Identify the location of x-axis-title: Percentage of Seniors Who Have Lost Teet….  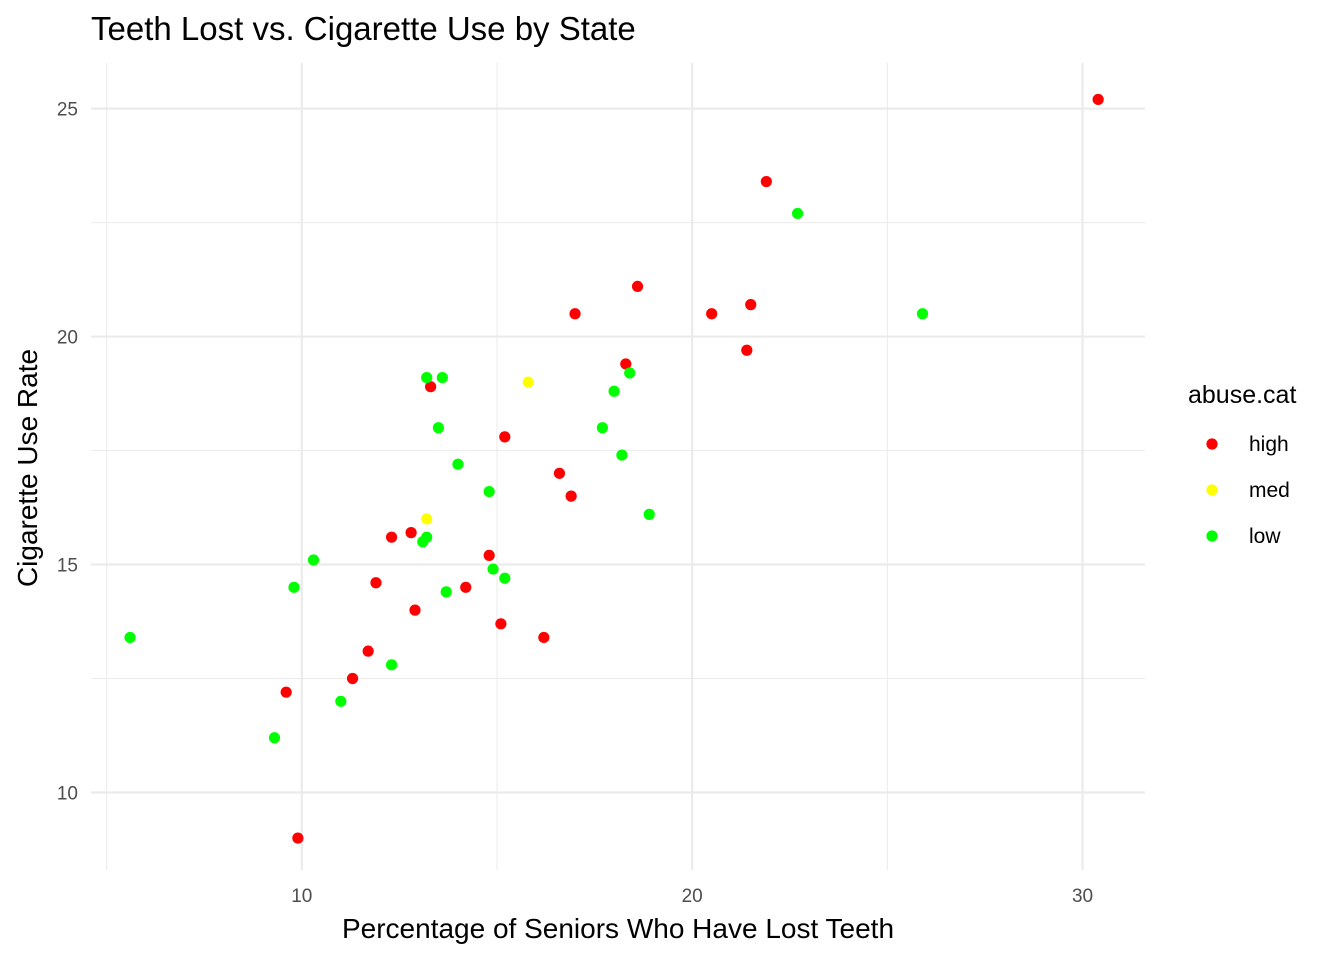
(618, 928).